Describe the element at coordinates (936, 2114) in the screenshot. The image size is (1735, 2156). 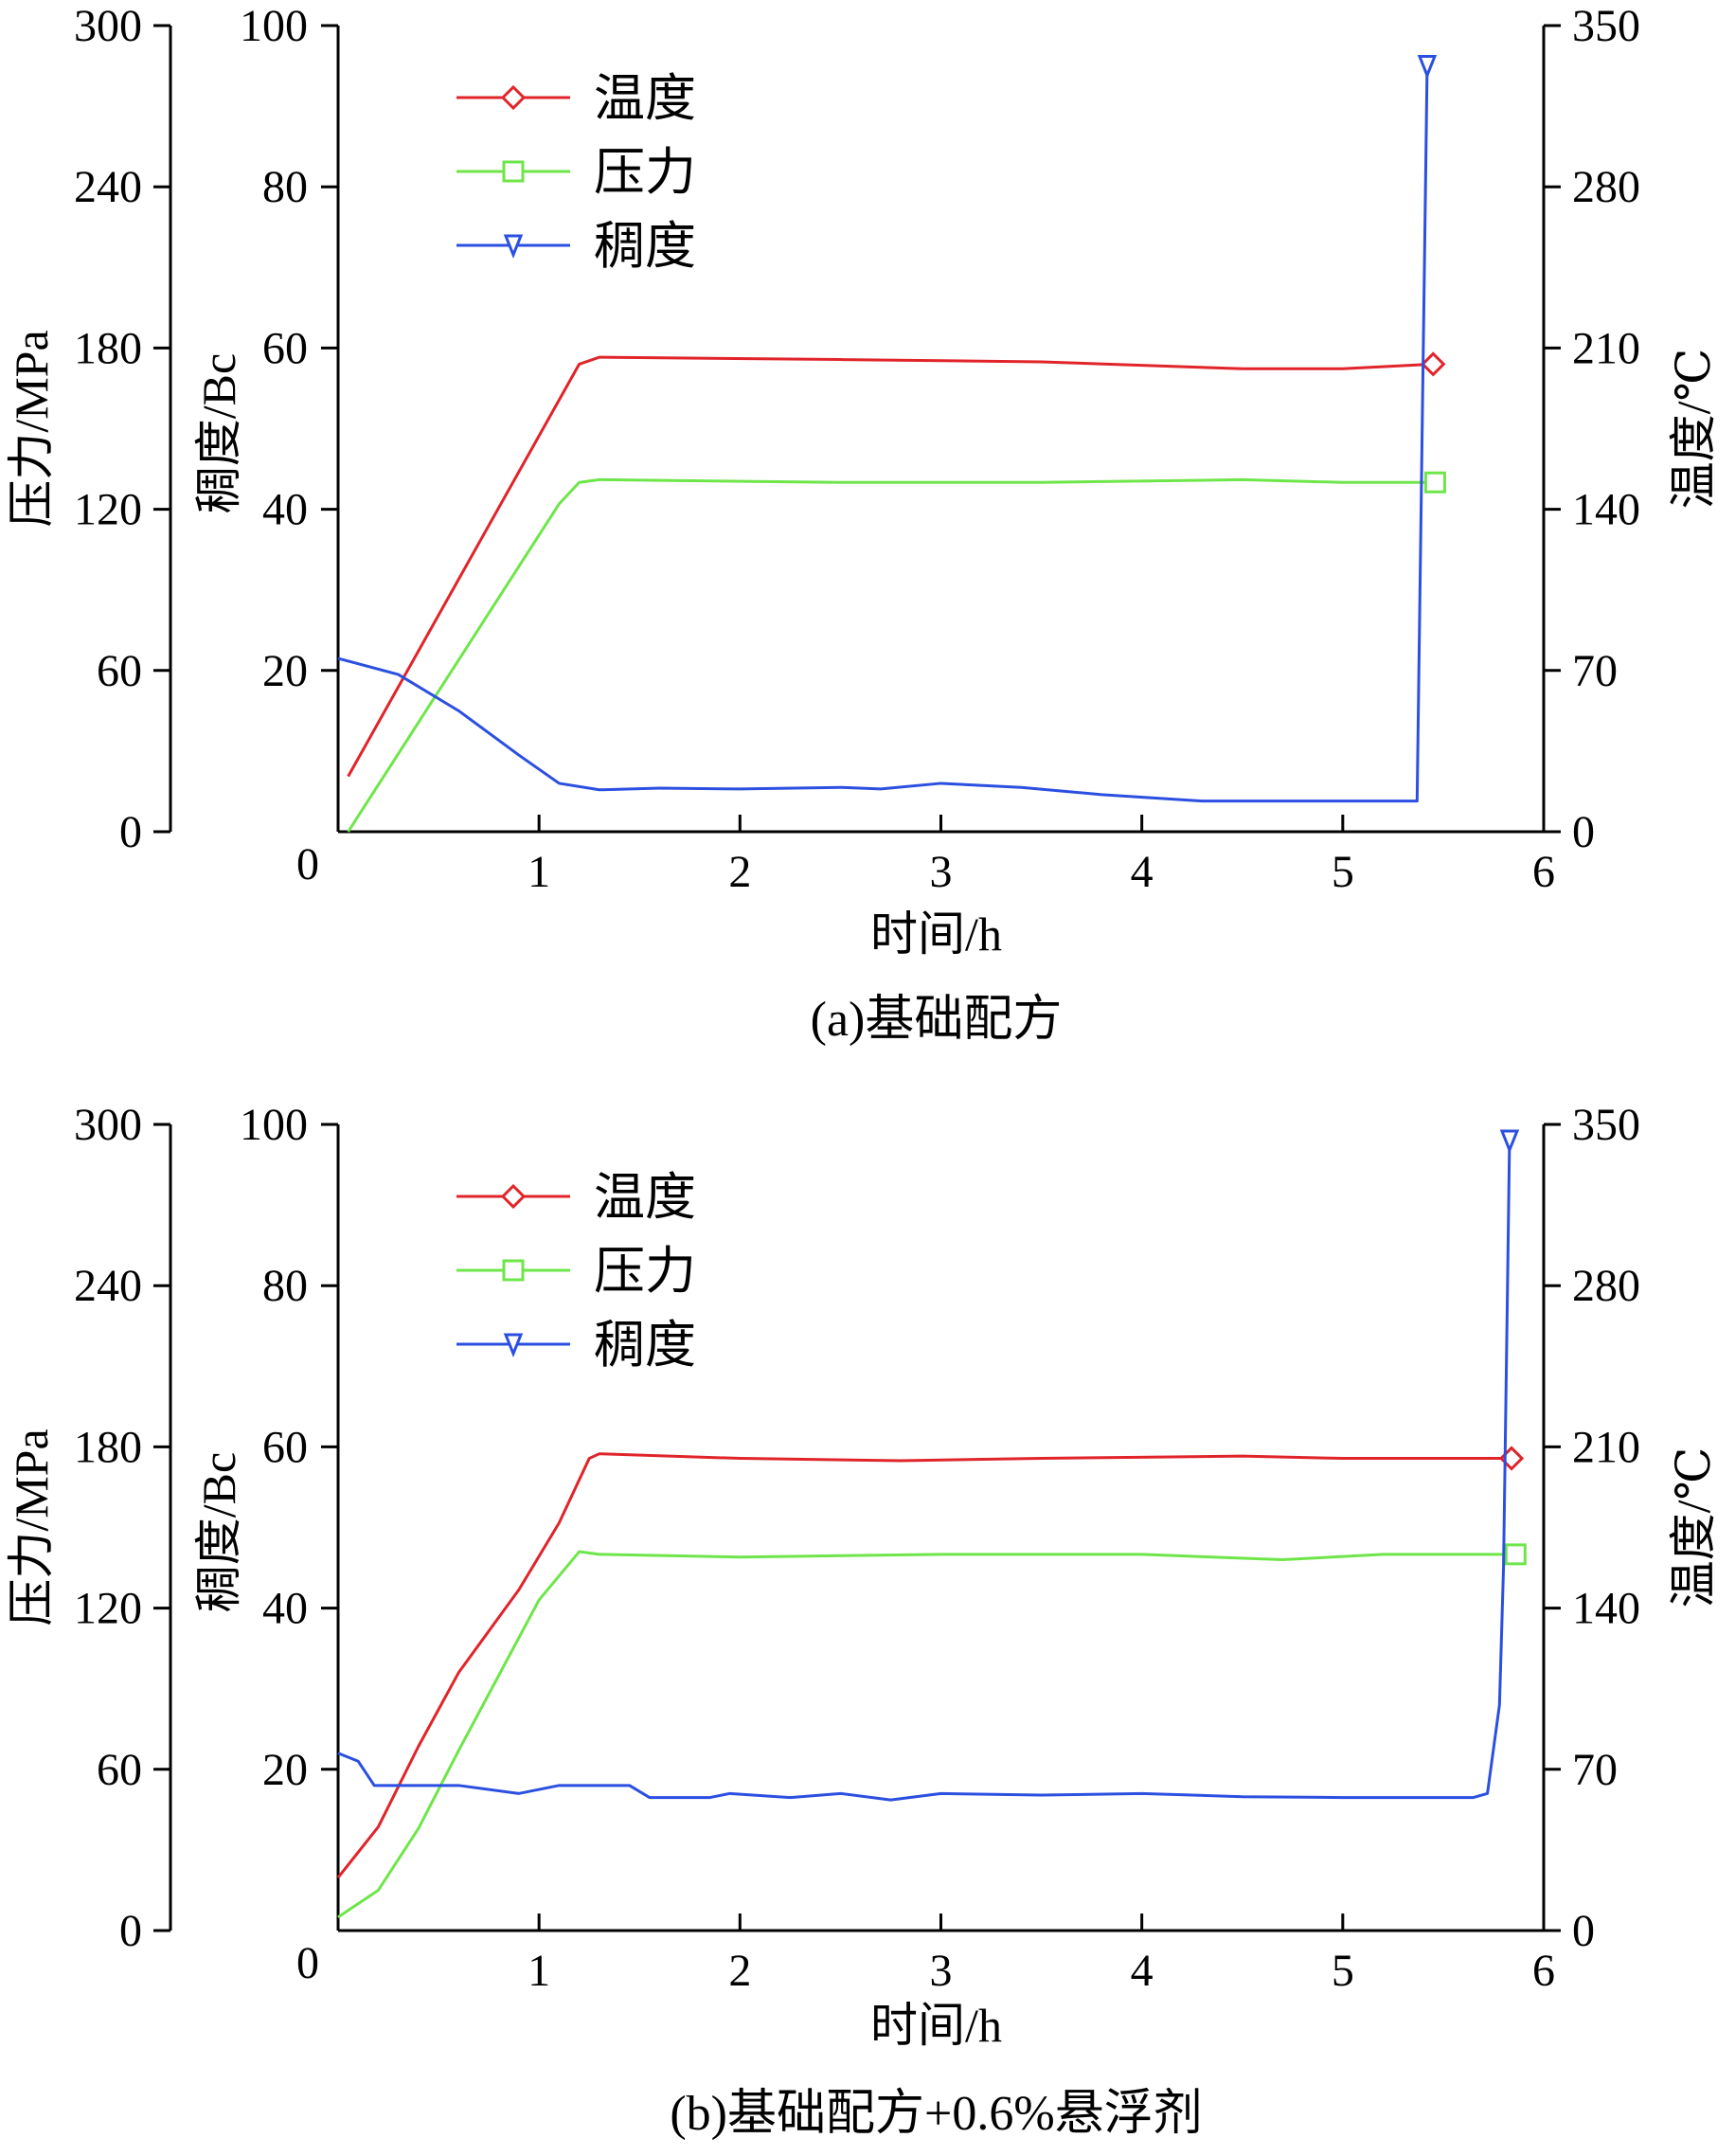
I see `panel-caption: (b)基础配方+0.6%悬浮剂` at that location.